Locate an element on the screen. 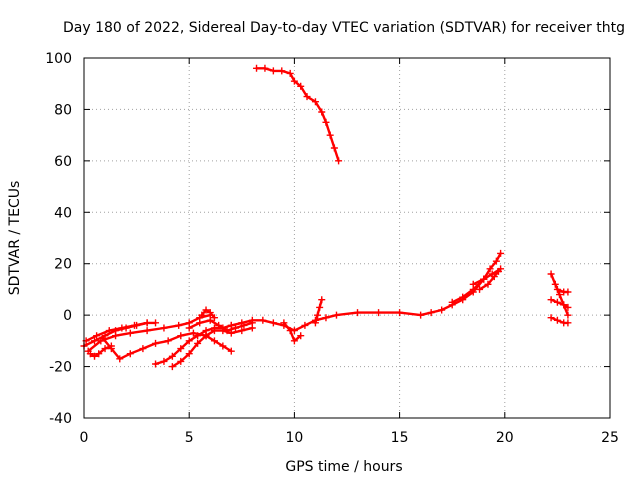 The height and width of the screenshot is (480, 640). y-tick-label: 20 is located at coordinates (63, 265).